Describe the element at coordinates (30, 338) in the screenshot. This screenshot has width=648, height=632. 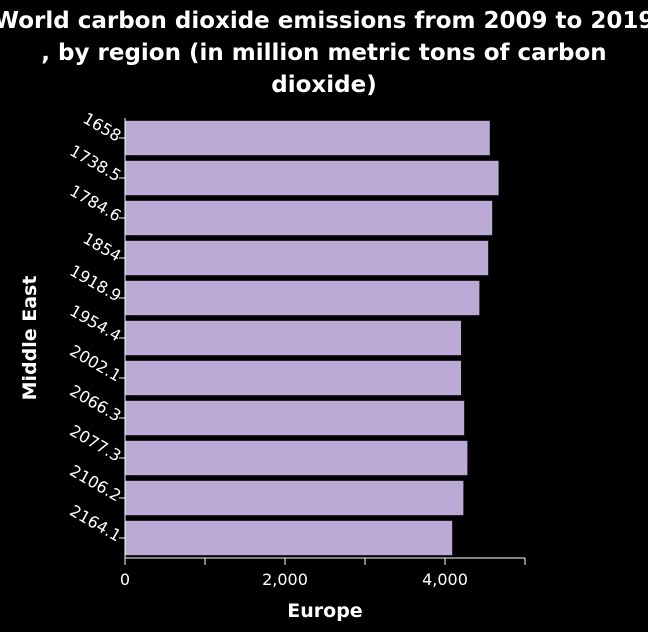
I see `y-axis-title: Middle East` at that location.